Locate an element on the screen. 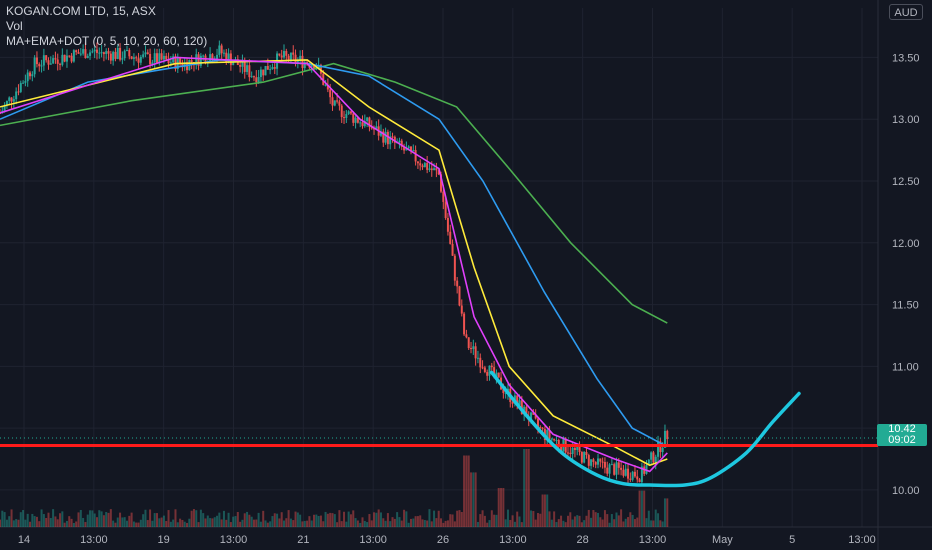  x-tick-label: 28 is located at coordinates (583, 540).